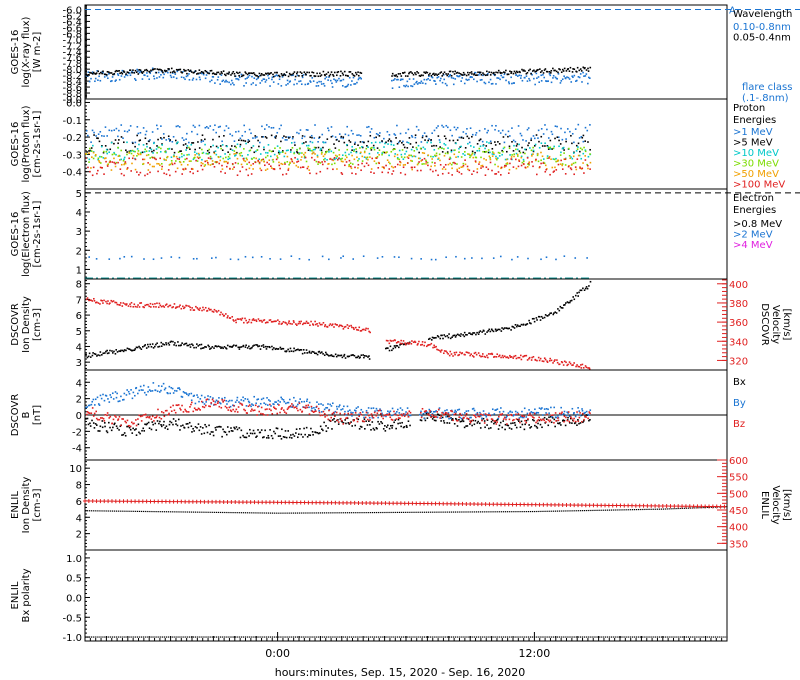 This screenshot has width=800, height=680. What do you see at coordinates (753, 245) in the screenshot?
I see `legend-entry: >4 MeV` at bounding box center [753, 245].